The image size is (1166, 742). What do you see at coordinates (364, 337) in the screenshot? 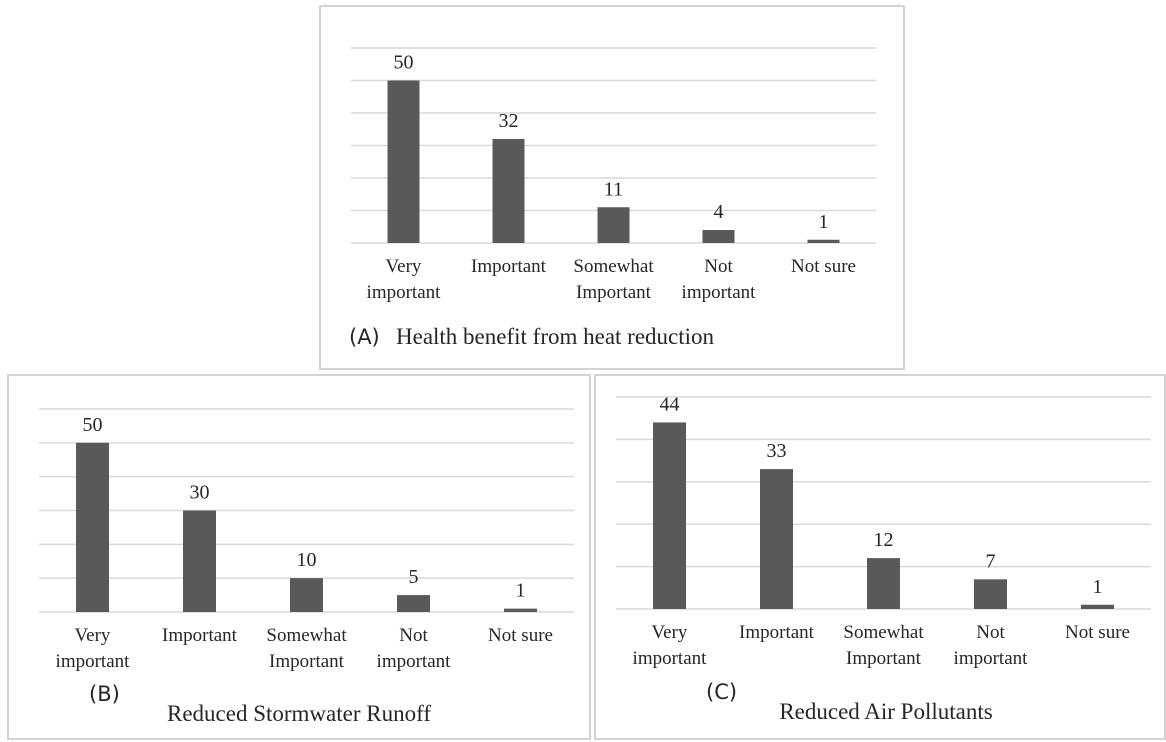
I see `panel-letter: (A)` at bounding box center [364, 337].